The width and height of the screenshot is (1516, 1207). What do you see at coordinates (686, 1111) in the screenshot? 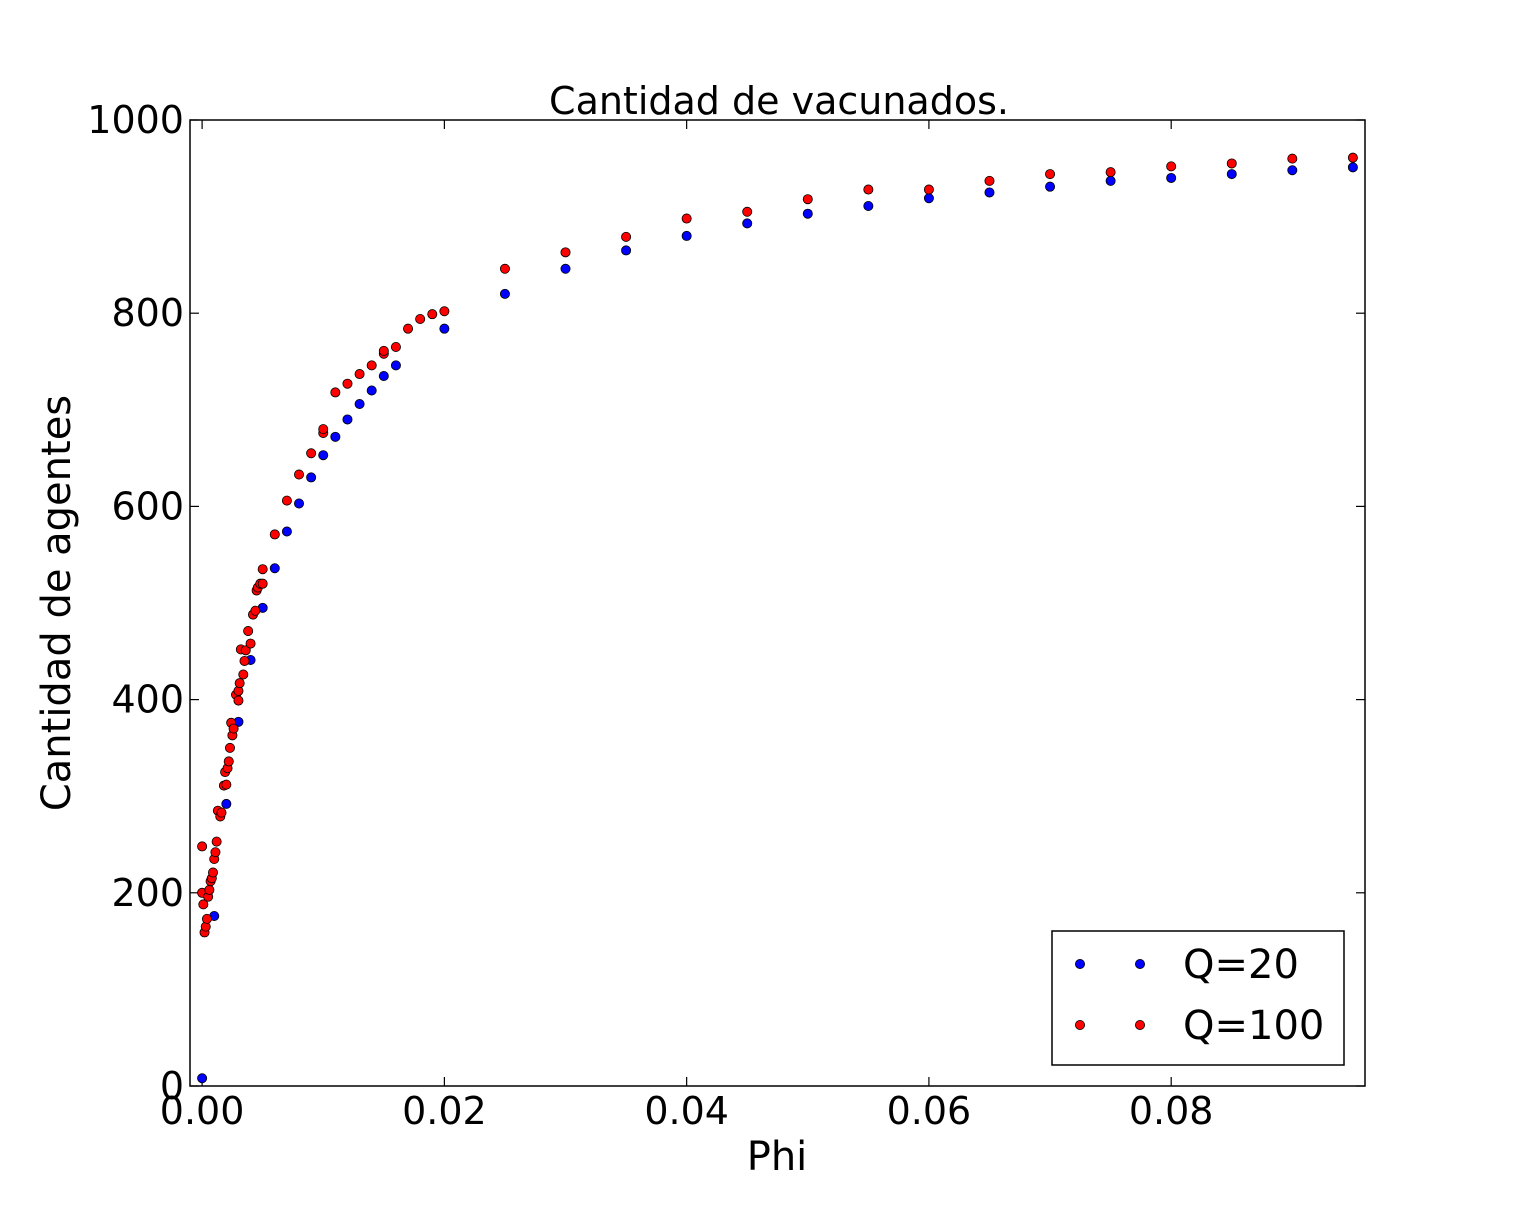
I see `x-tick-label: 0.04` at bounding box center [686, 1111].